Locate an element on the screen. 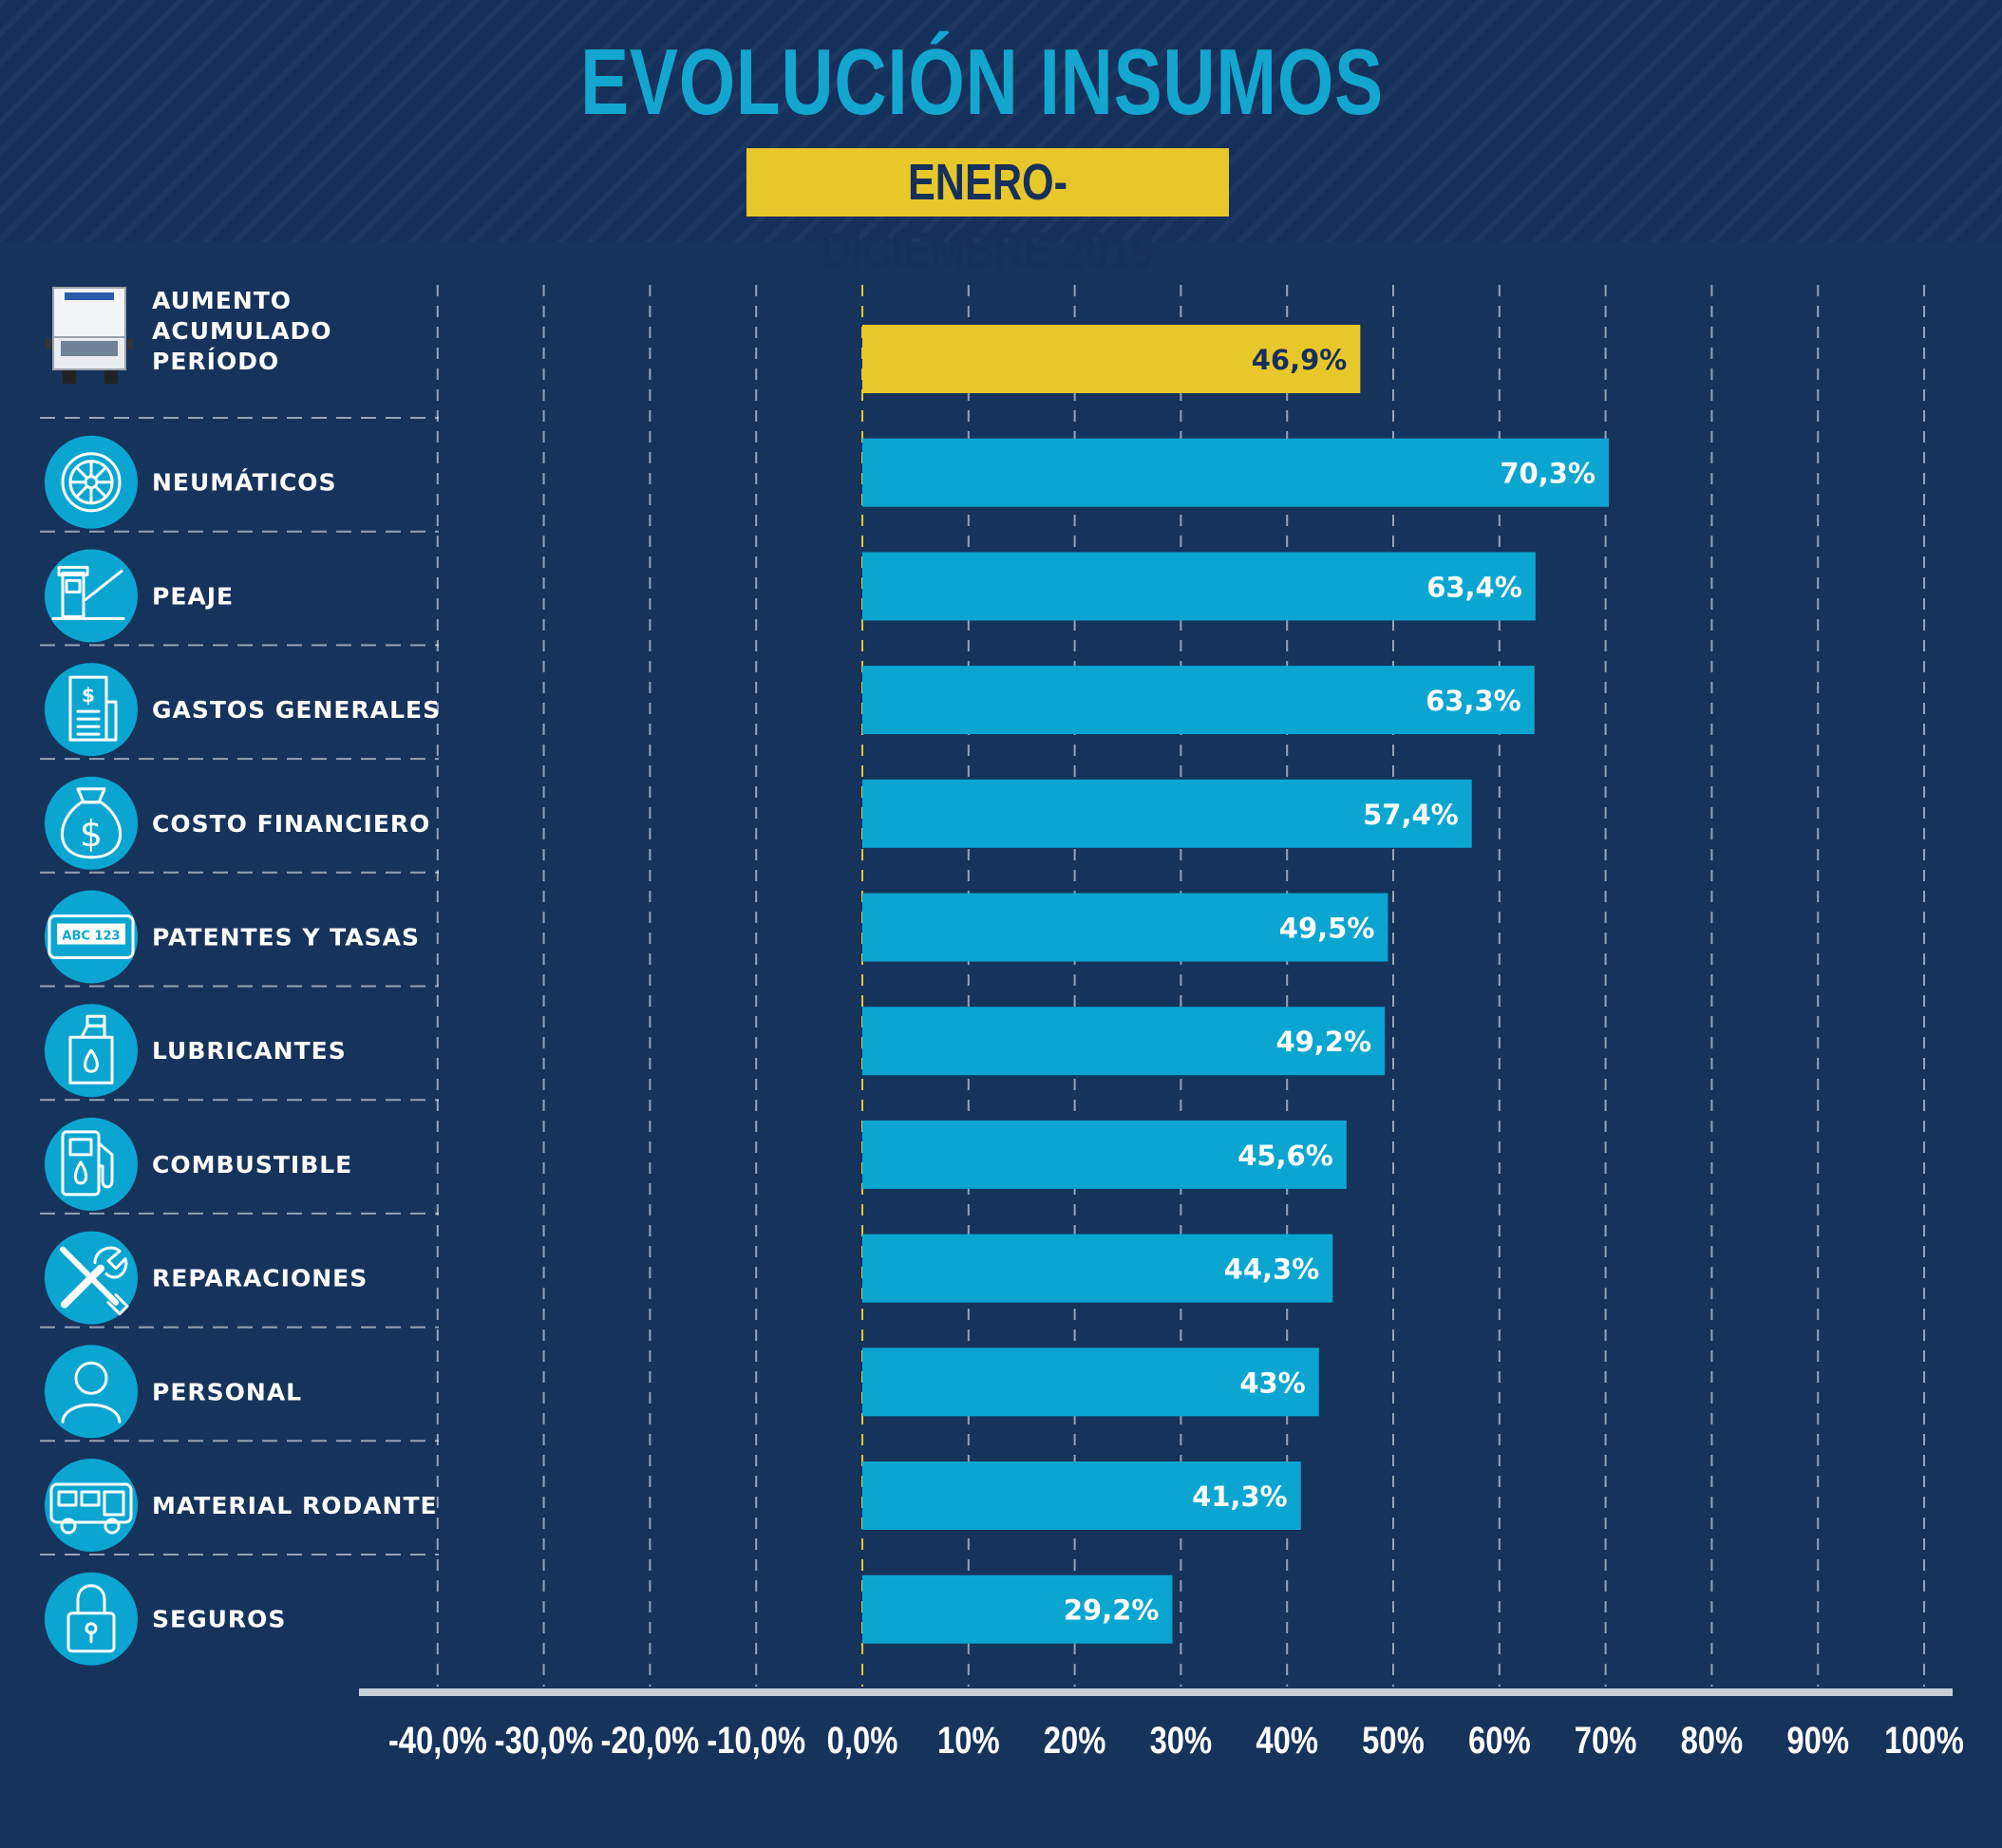 This screenshot has width=2002, height=1848. x-tick-label: 10% is located at coordinates (969, 1740).